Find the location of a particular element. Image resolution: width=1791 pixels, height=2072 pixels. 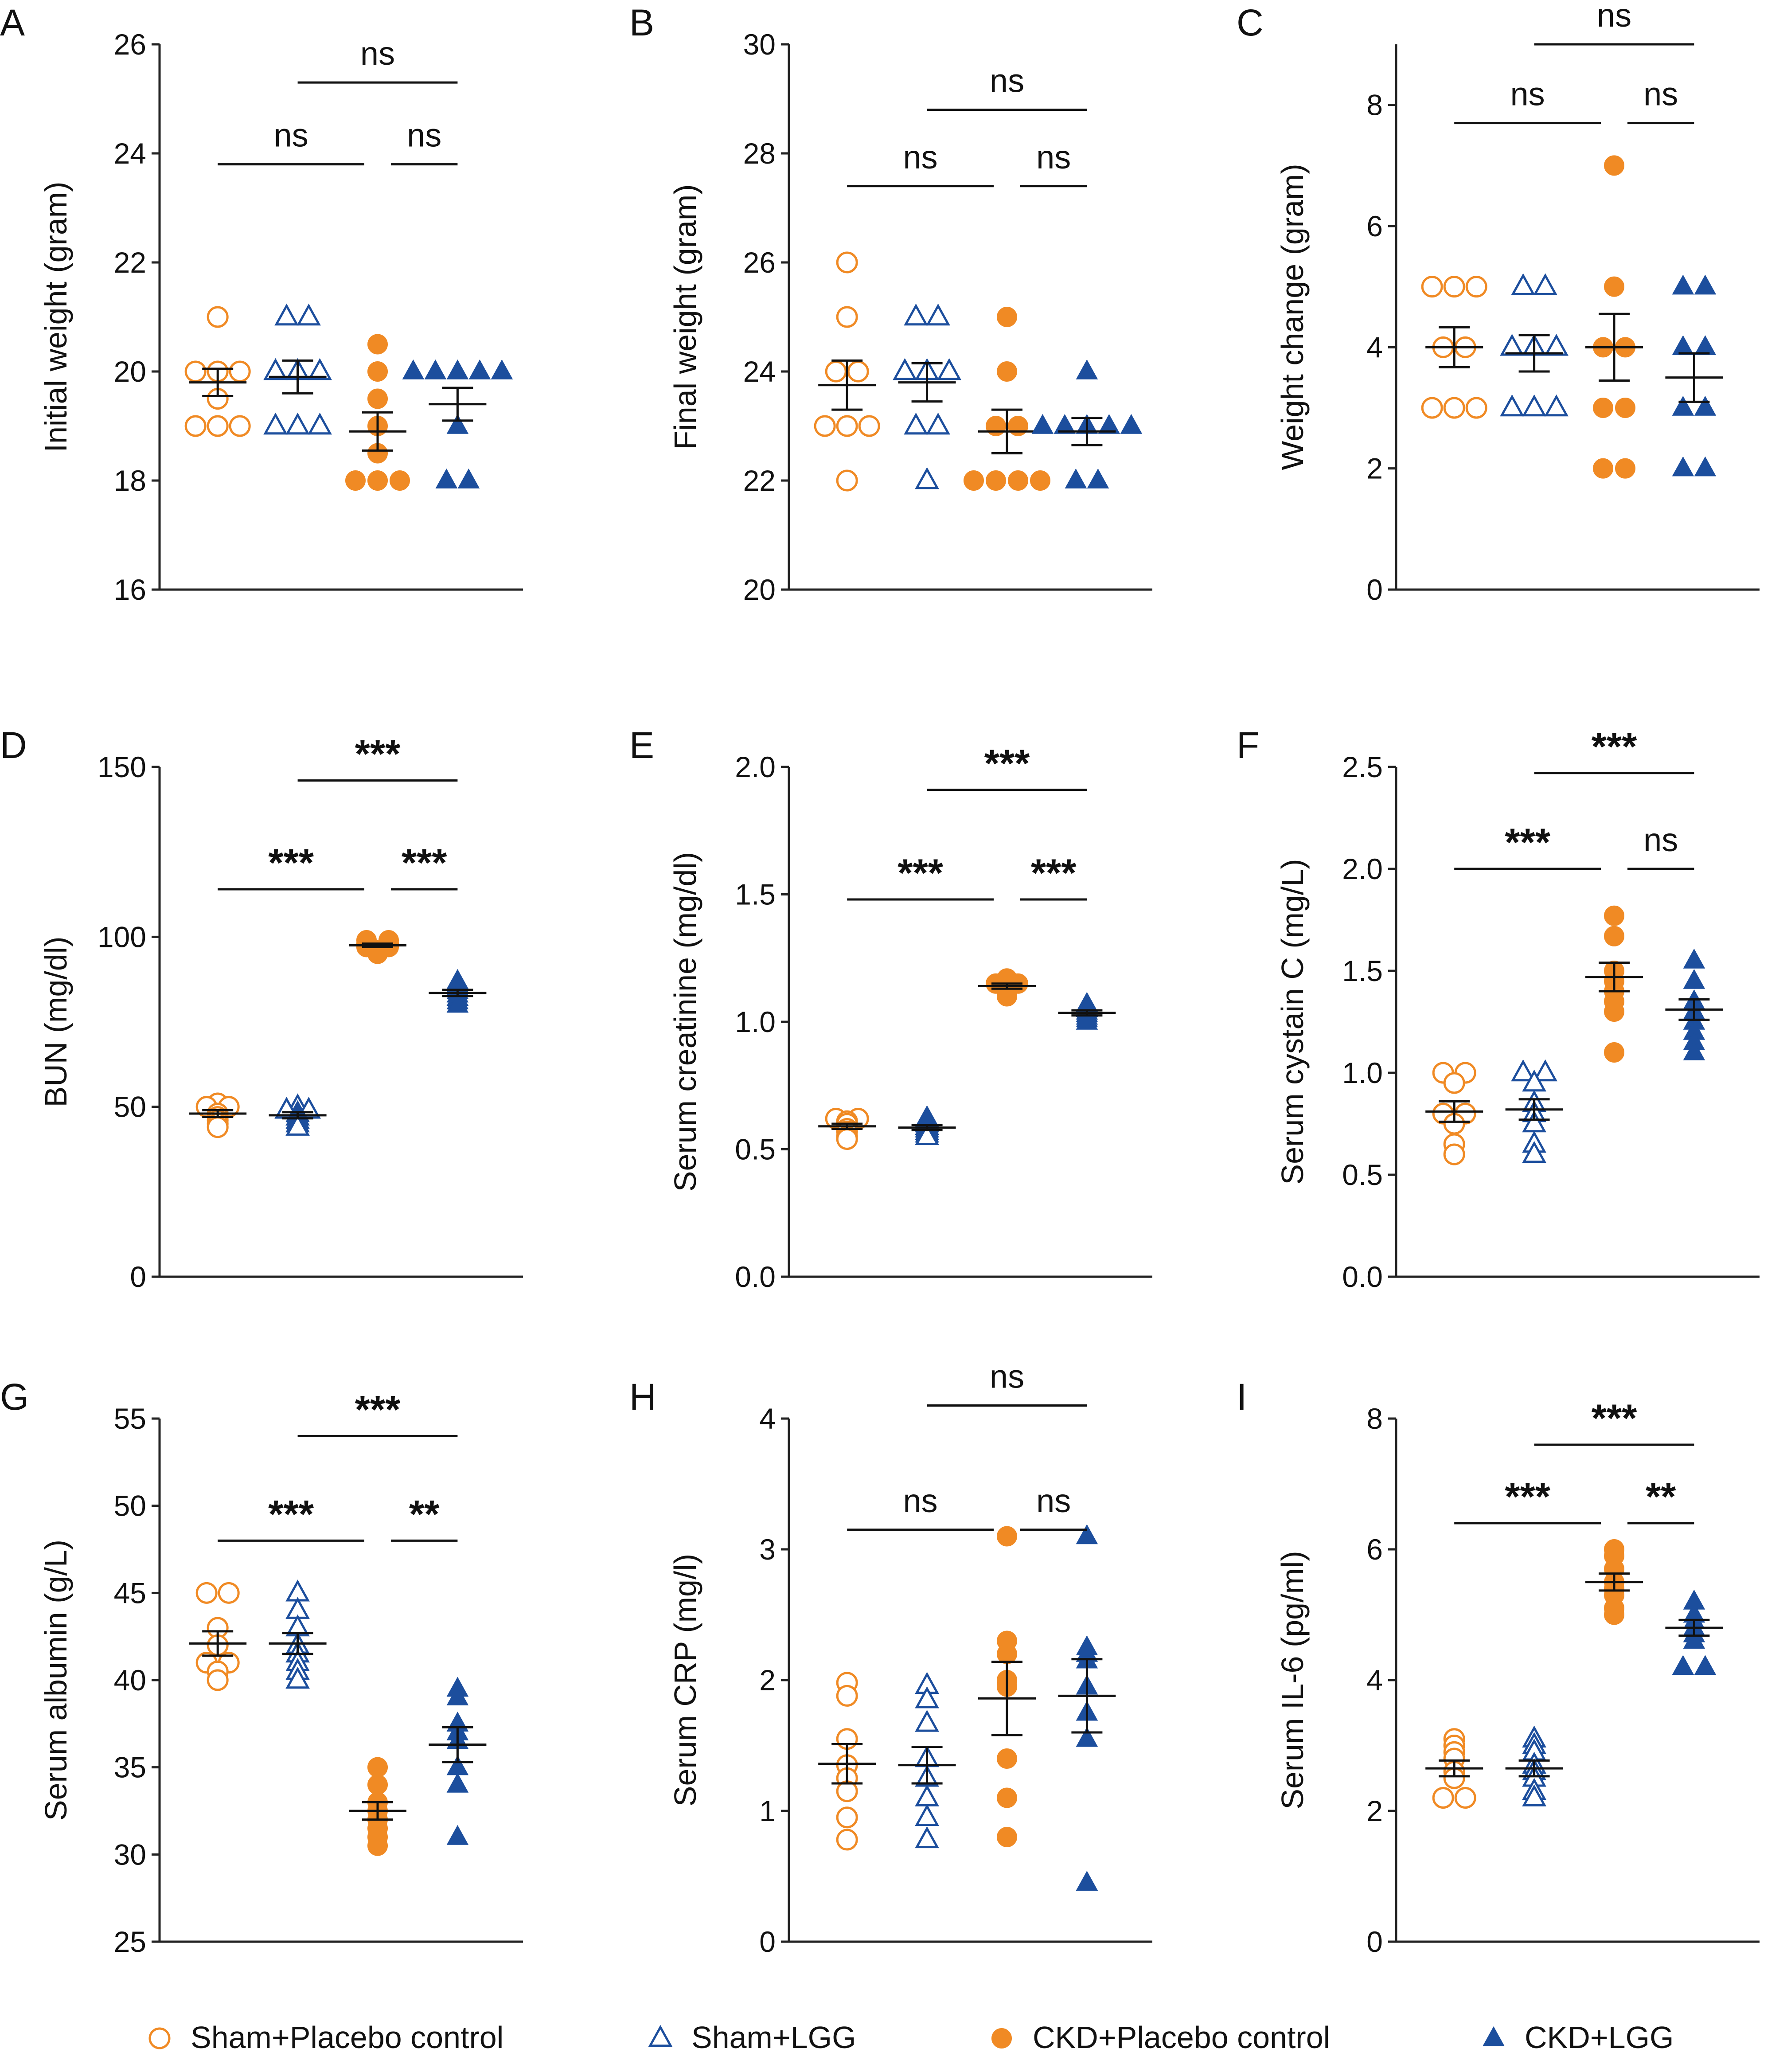

y-tick-label: 1.5 is located at coordinates (1362, 970).